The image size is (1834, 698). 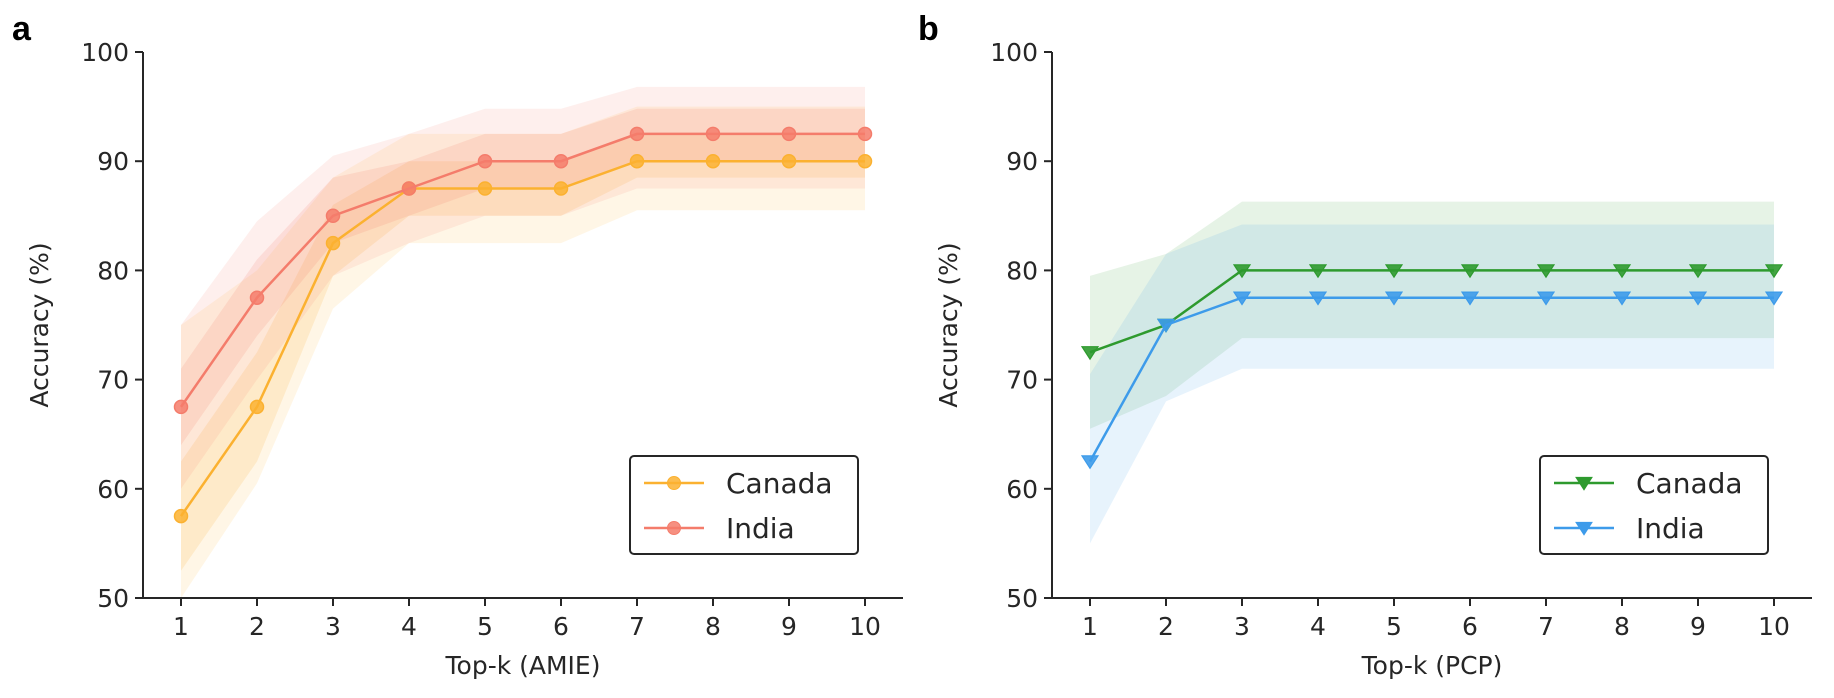 I want to click on panel-b-legend: Canada India, so click(x=1654, y=505).